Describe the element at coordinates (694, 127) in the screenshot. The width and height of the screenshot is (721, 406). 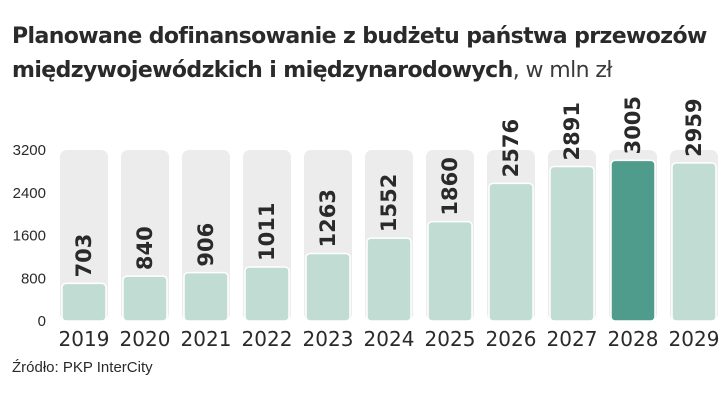
I see `bar-value-label: 2959` at that location.